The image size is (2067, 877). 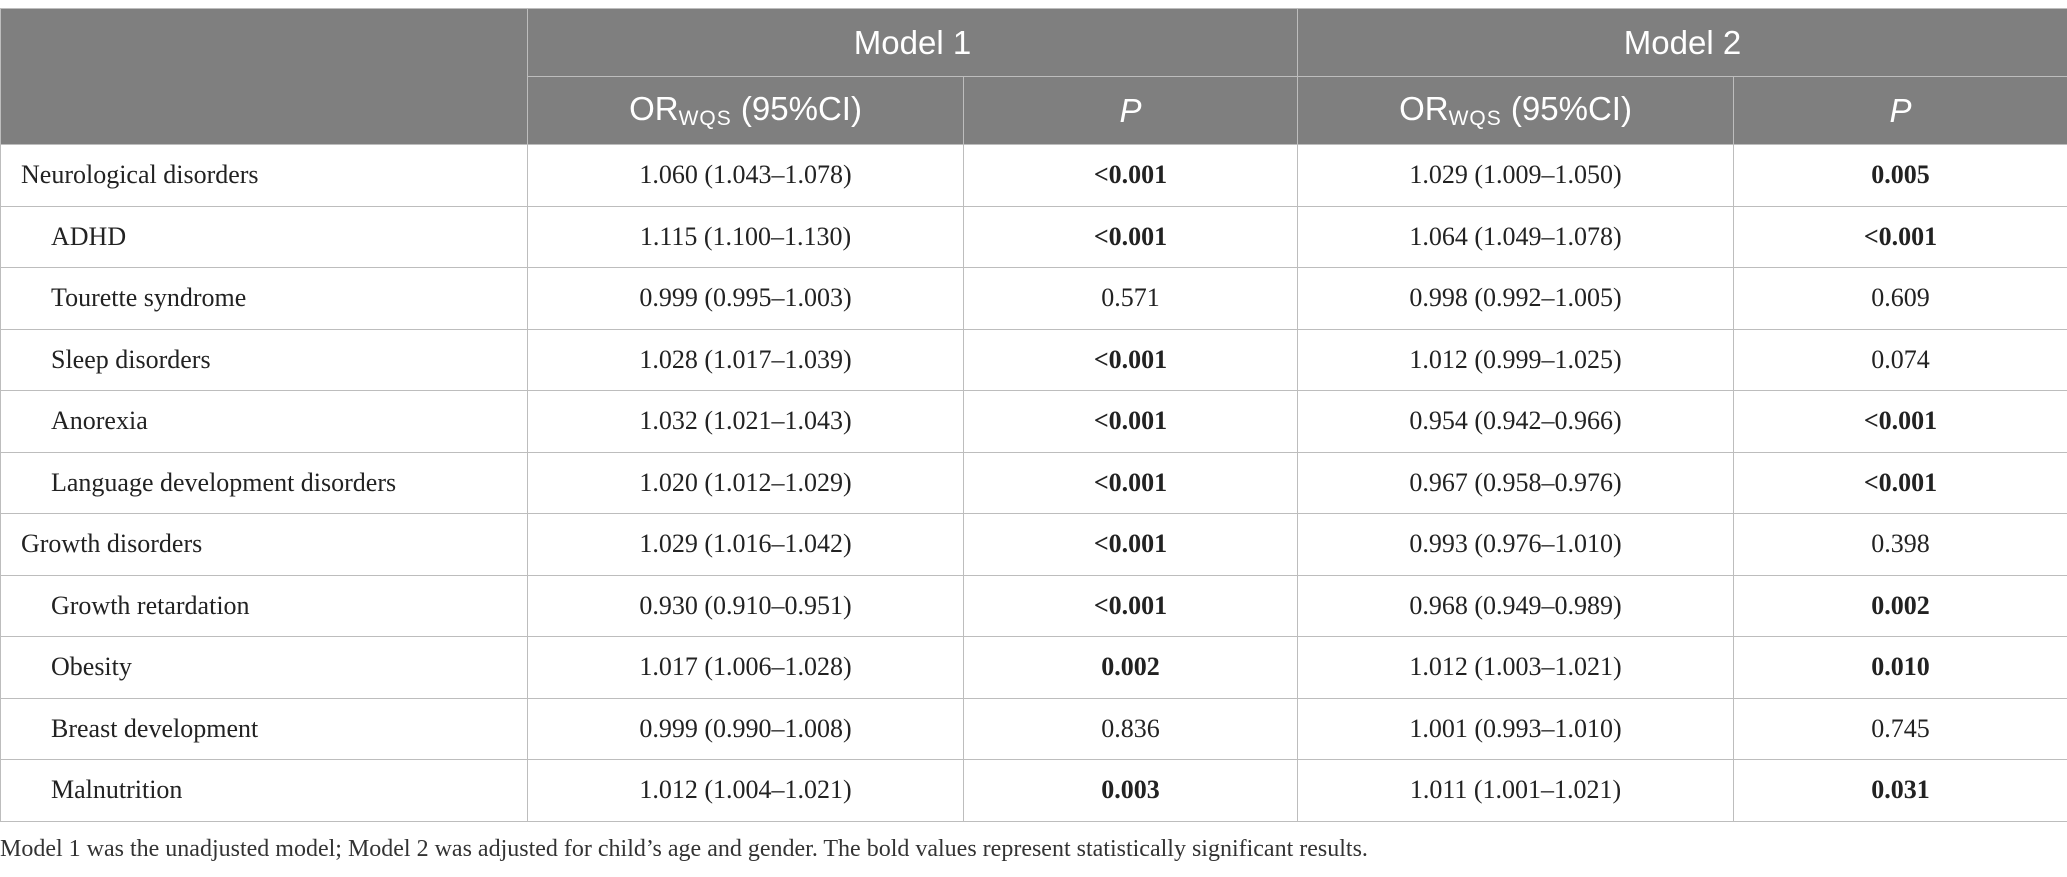 I want to click on model-1-p-cell: 0.836, so click(x=1130, y=728).